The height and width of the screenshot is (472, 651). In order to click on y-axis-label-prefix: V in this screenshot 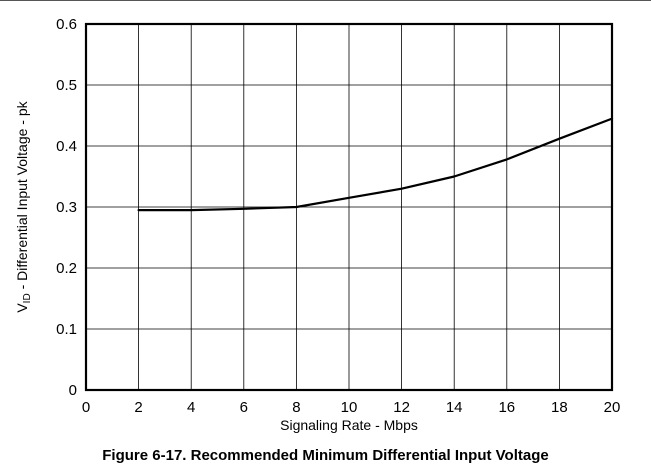, I will do `click(22, 308)`.